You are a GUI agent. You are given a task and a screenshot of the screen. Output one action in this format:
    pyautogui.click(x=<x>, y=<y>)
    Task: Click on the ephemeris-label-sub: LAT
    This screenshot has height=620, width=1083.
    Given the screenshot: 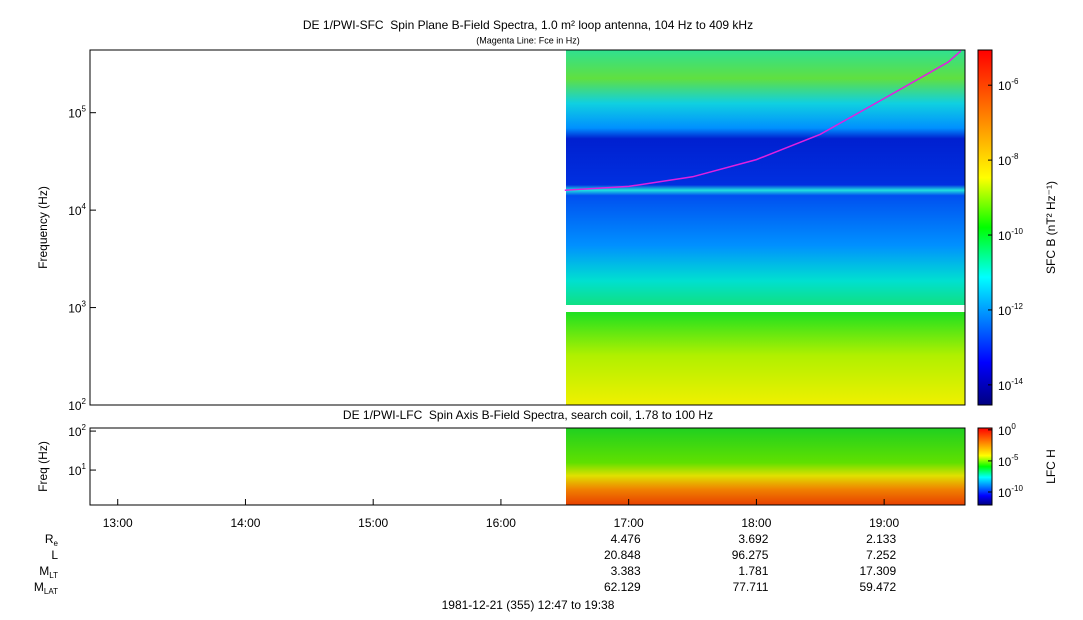 What is the action you would take?
    pyautogui.click(x=51, y=591)
    